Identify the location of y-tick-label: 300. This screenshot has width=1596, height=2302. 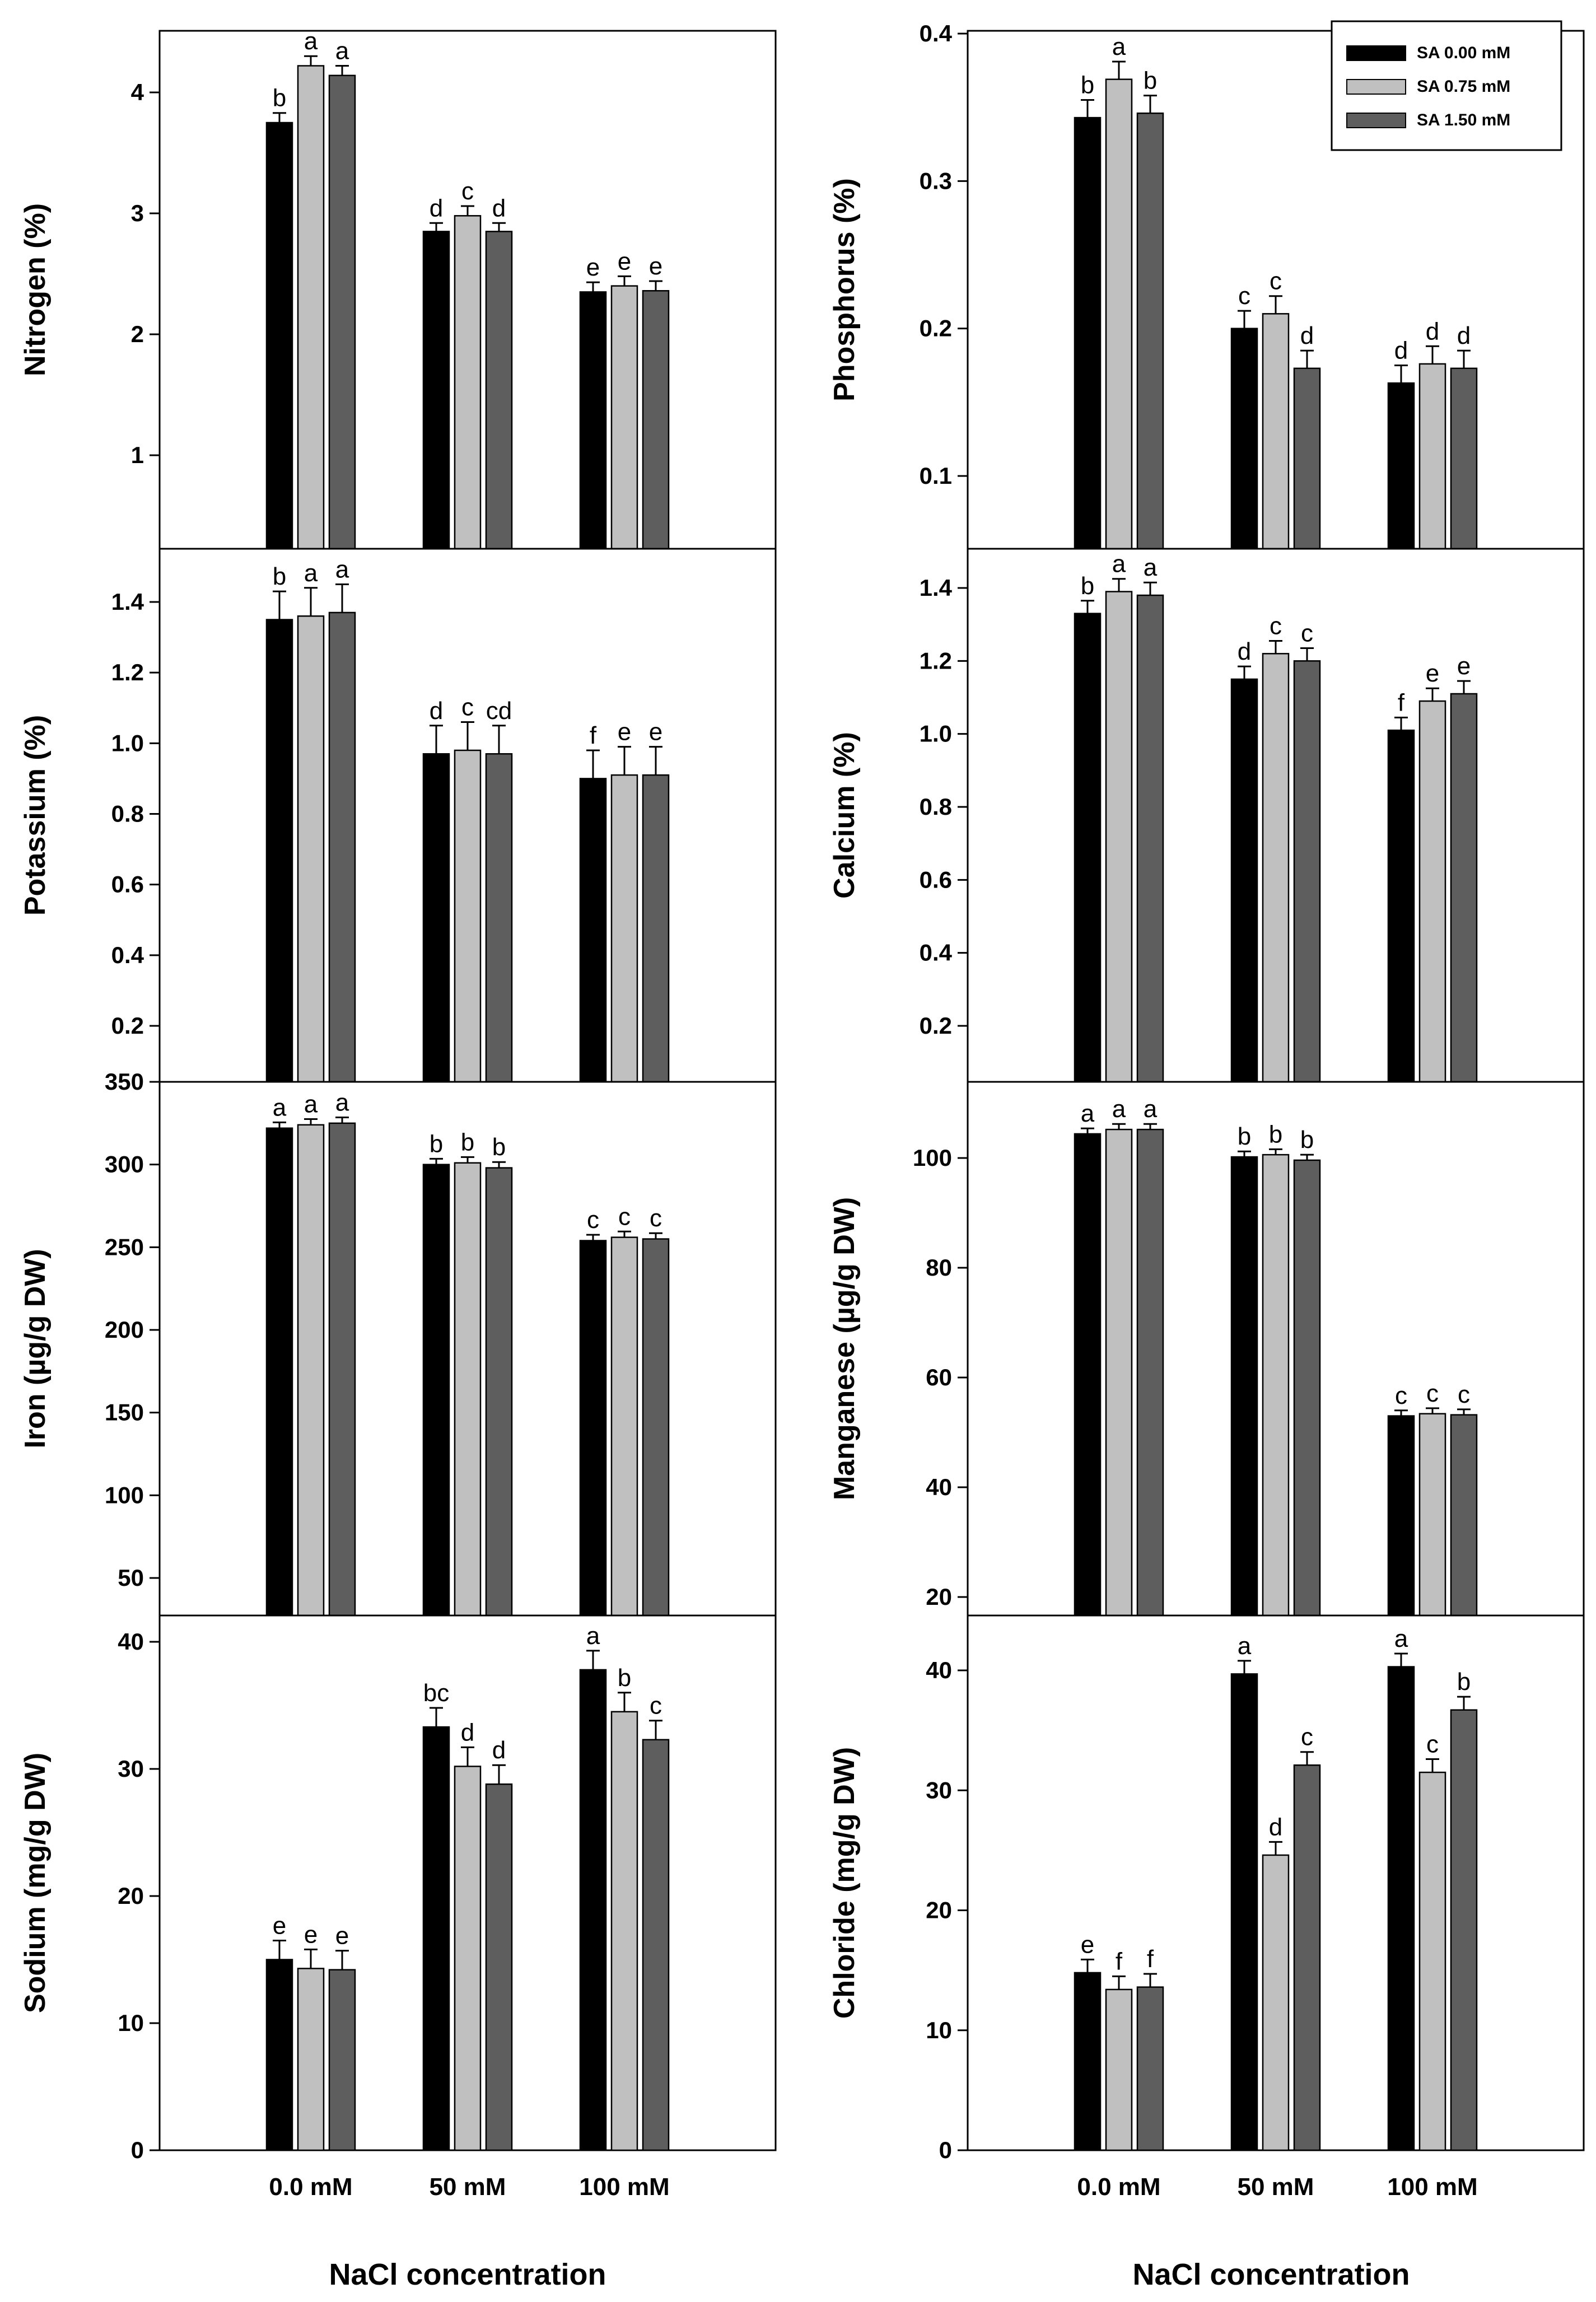
(125, 1165).